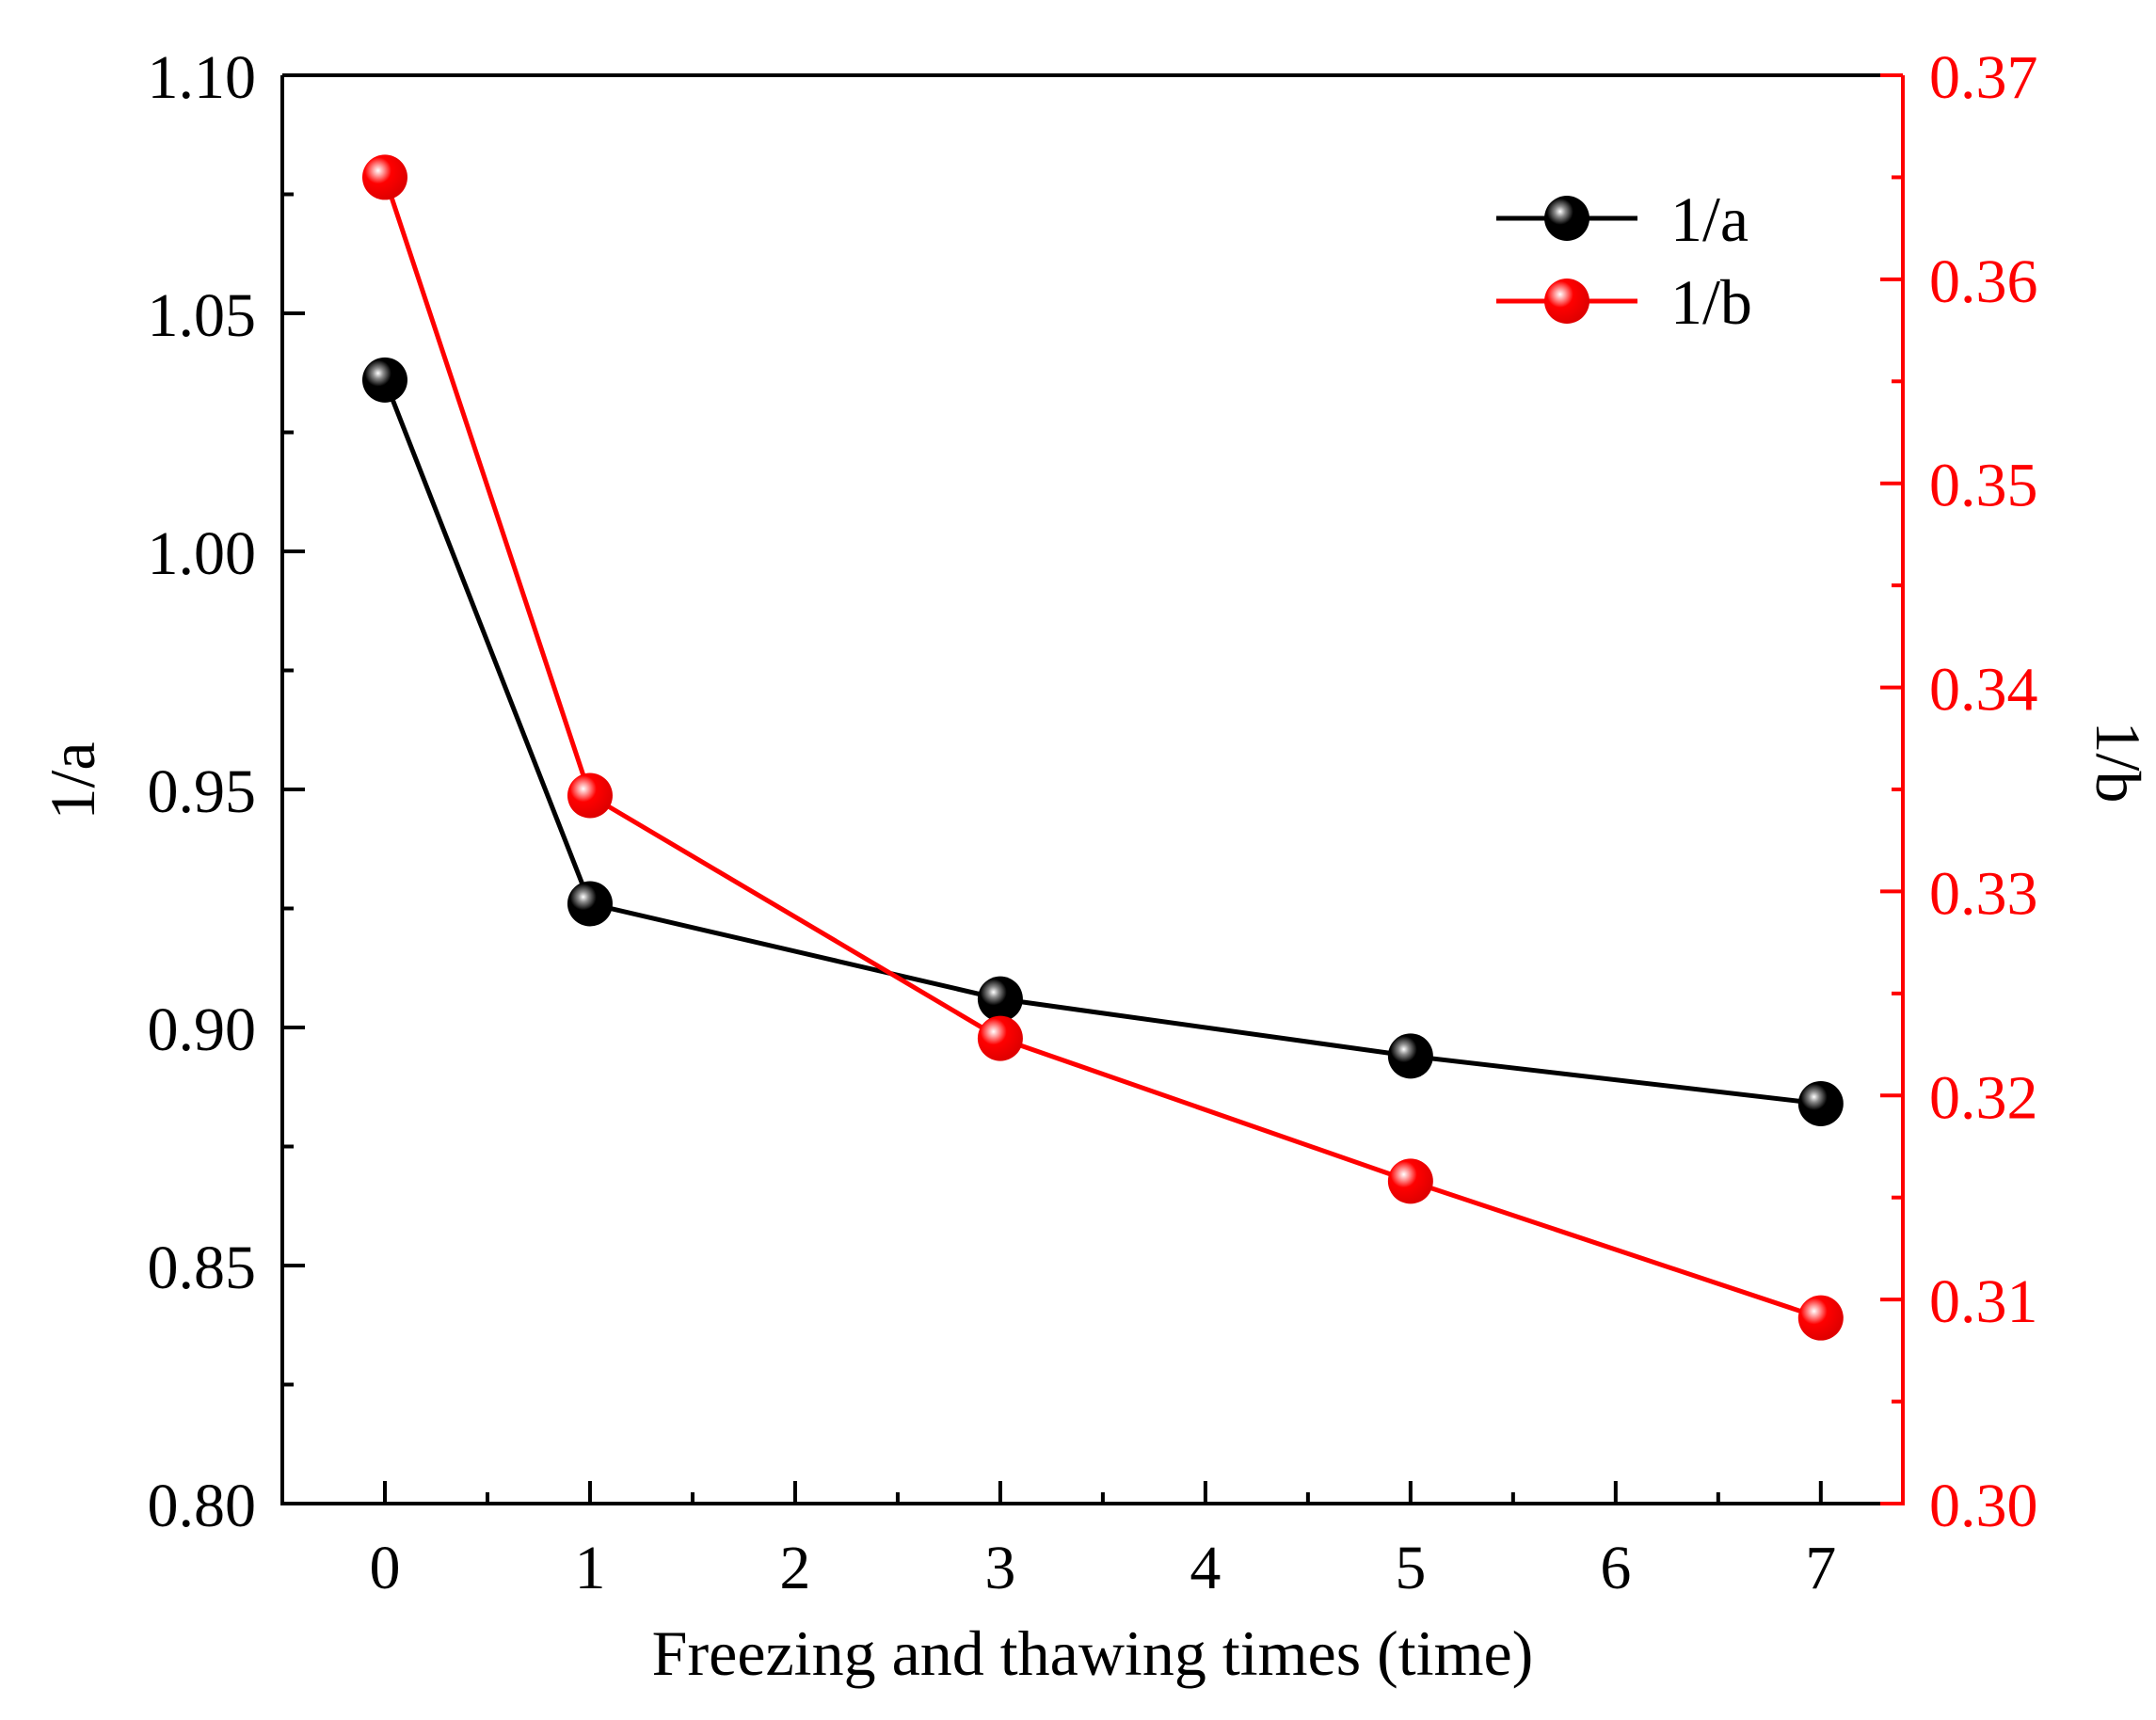 The height and width of the screenshot is (1720, 2156). I want to click on x-axis-title: Freezing and thawing times (time), so click(1093, 1653).